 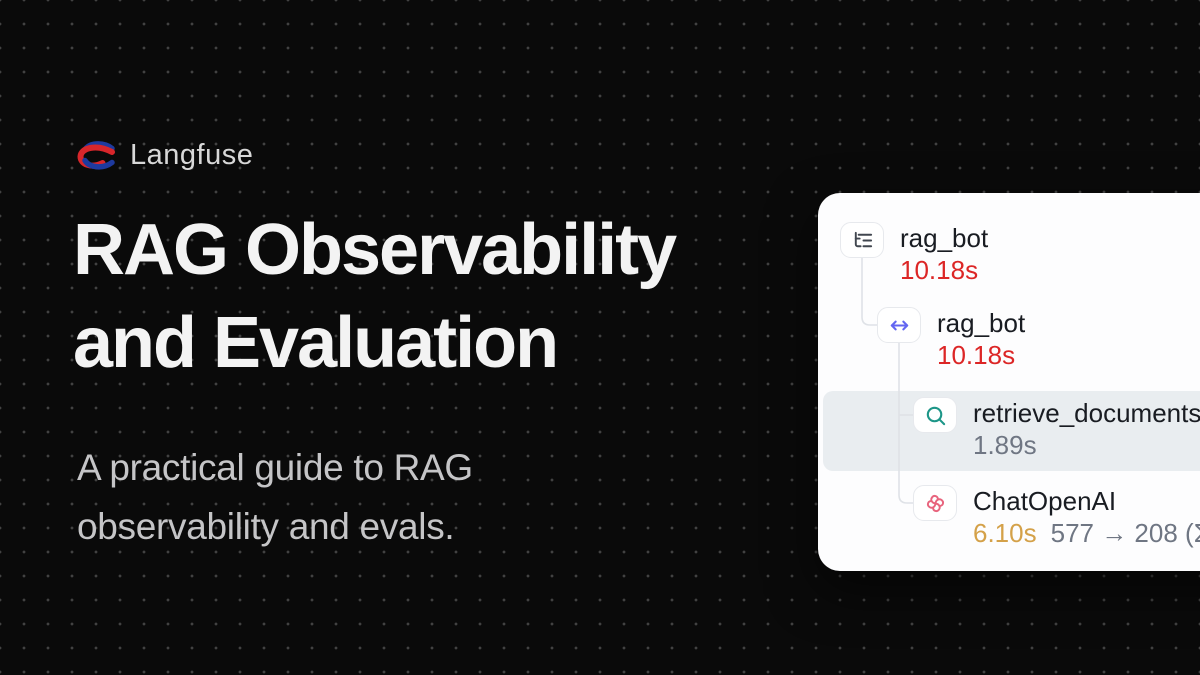 I want to click on title-line-2: and Evaluation, so click(x=316, y=343).